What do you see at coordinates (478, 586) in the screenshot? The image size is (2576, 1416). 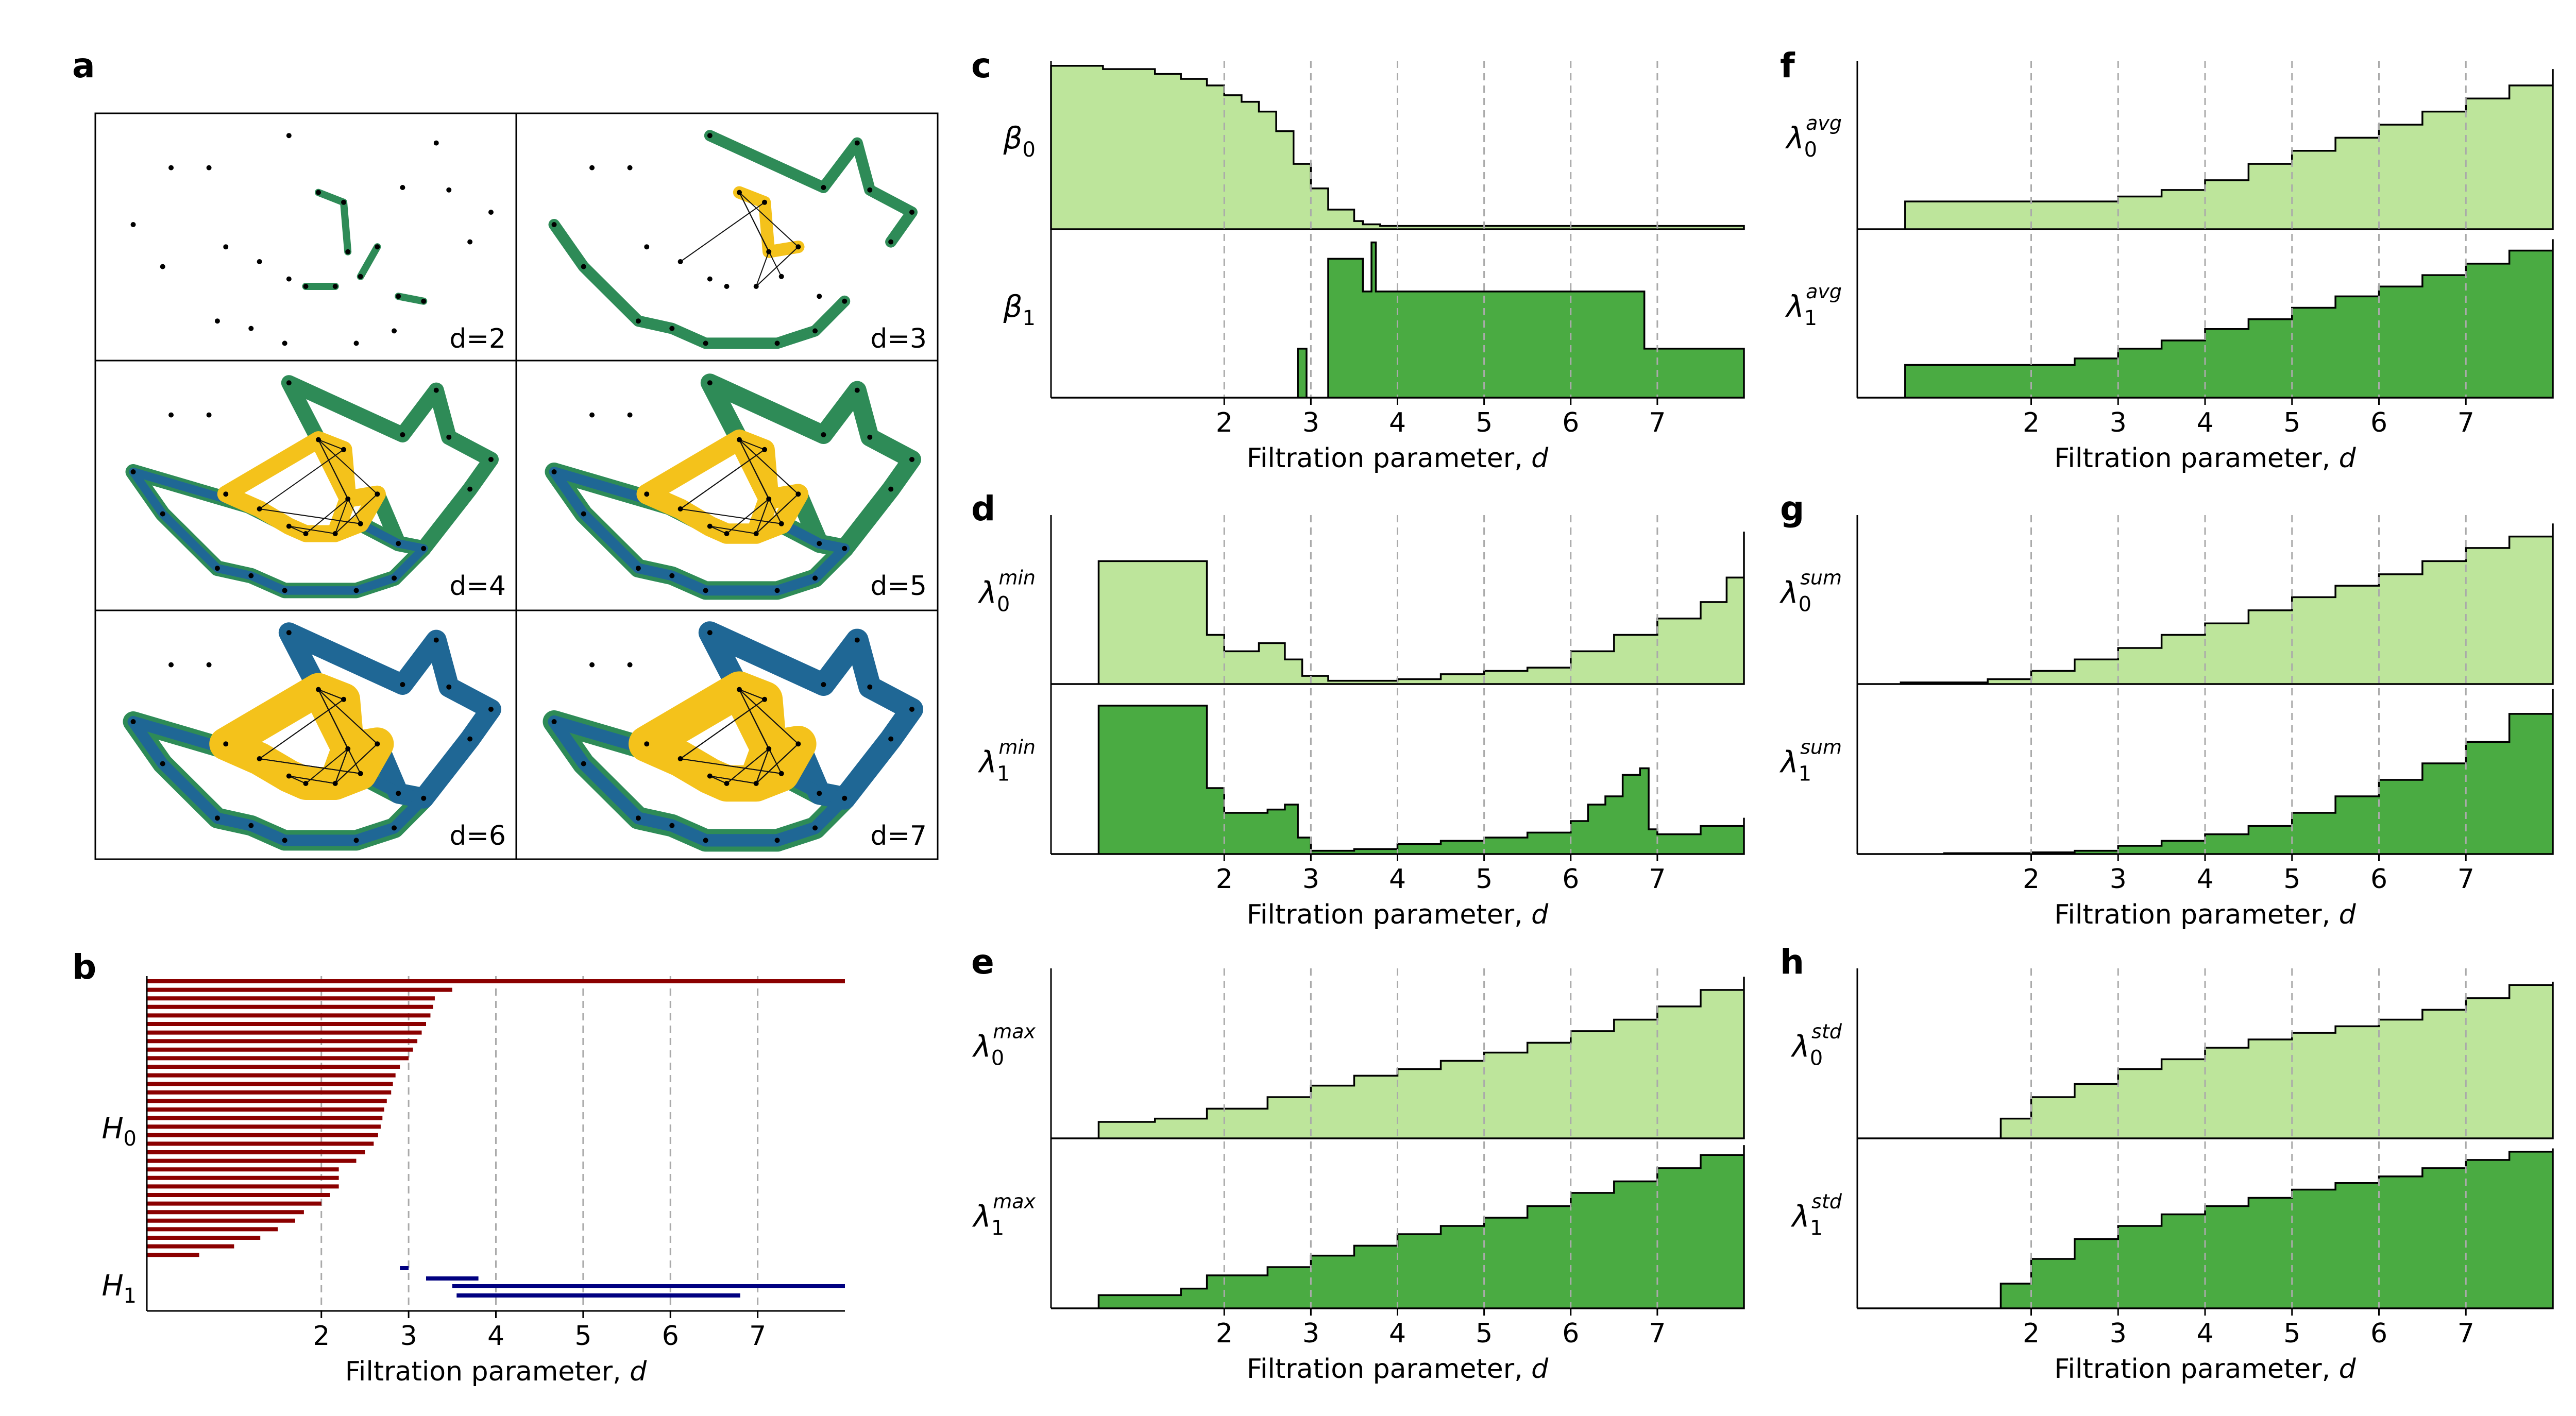 I see `complex-label: d=4` at bounding box center [478, 586].